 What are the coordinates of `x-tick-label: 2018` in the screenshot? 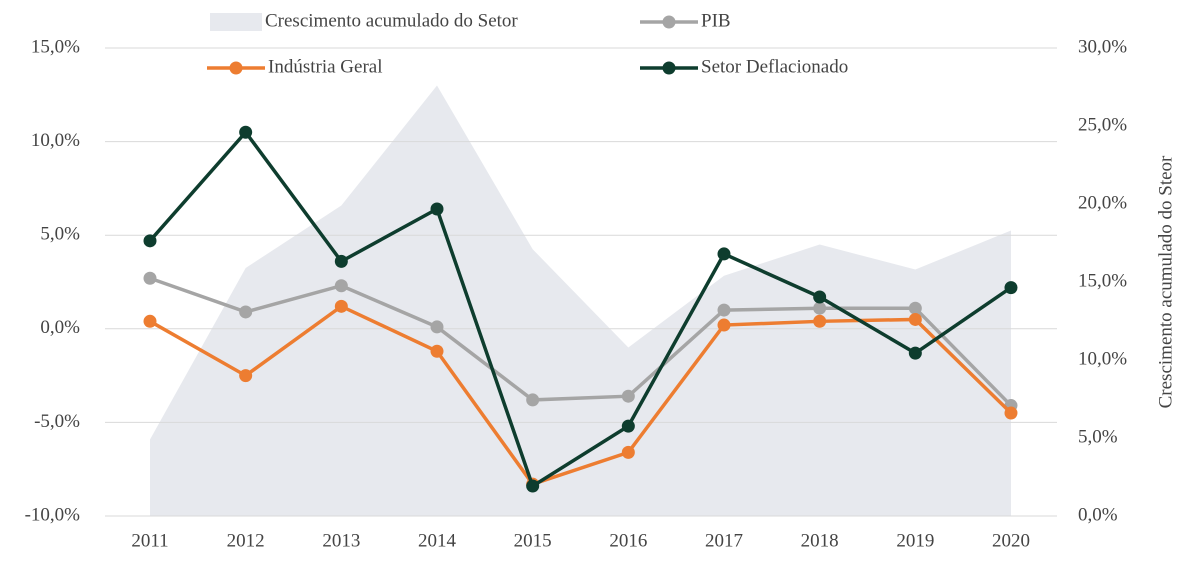 It's located at (820, 540).